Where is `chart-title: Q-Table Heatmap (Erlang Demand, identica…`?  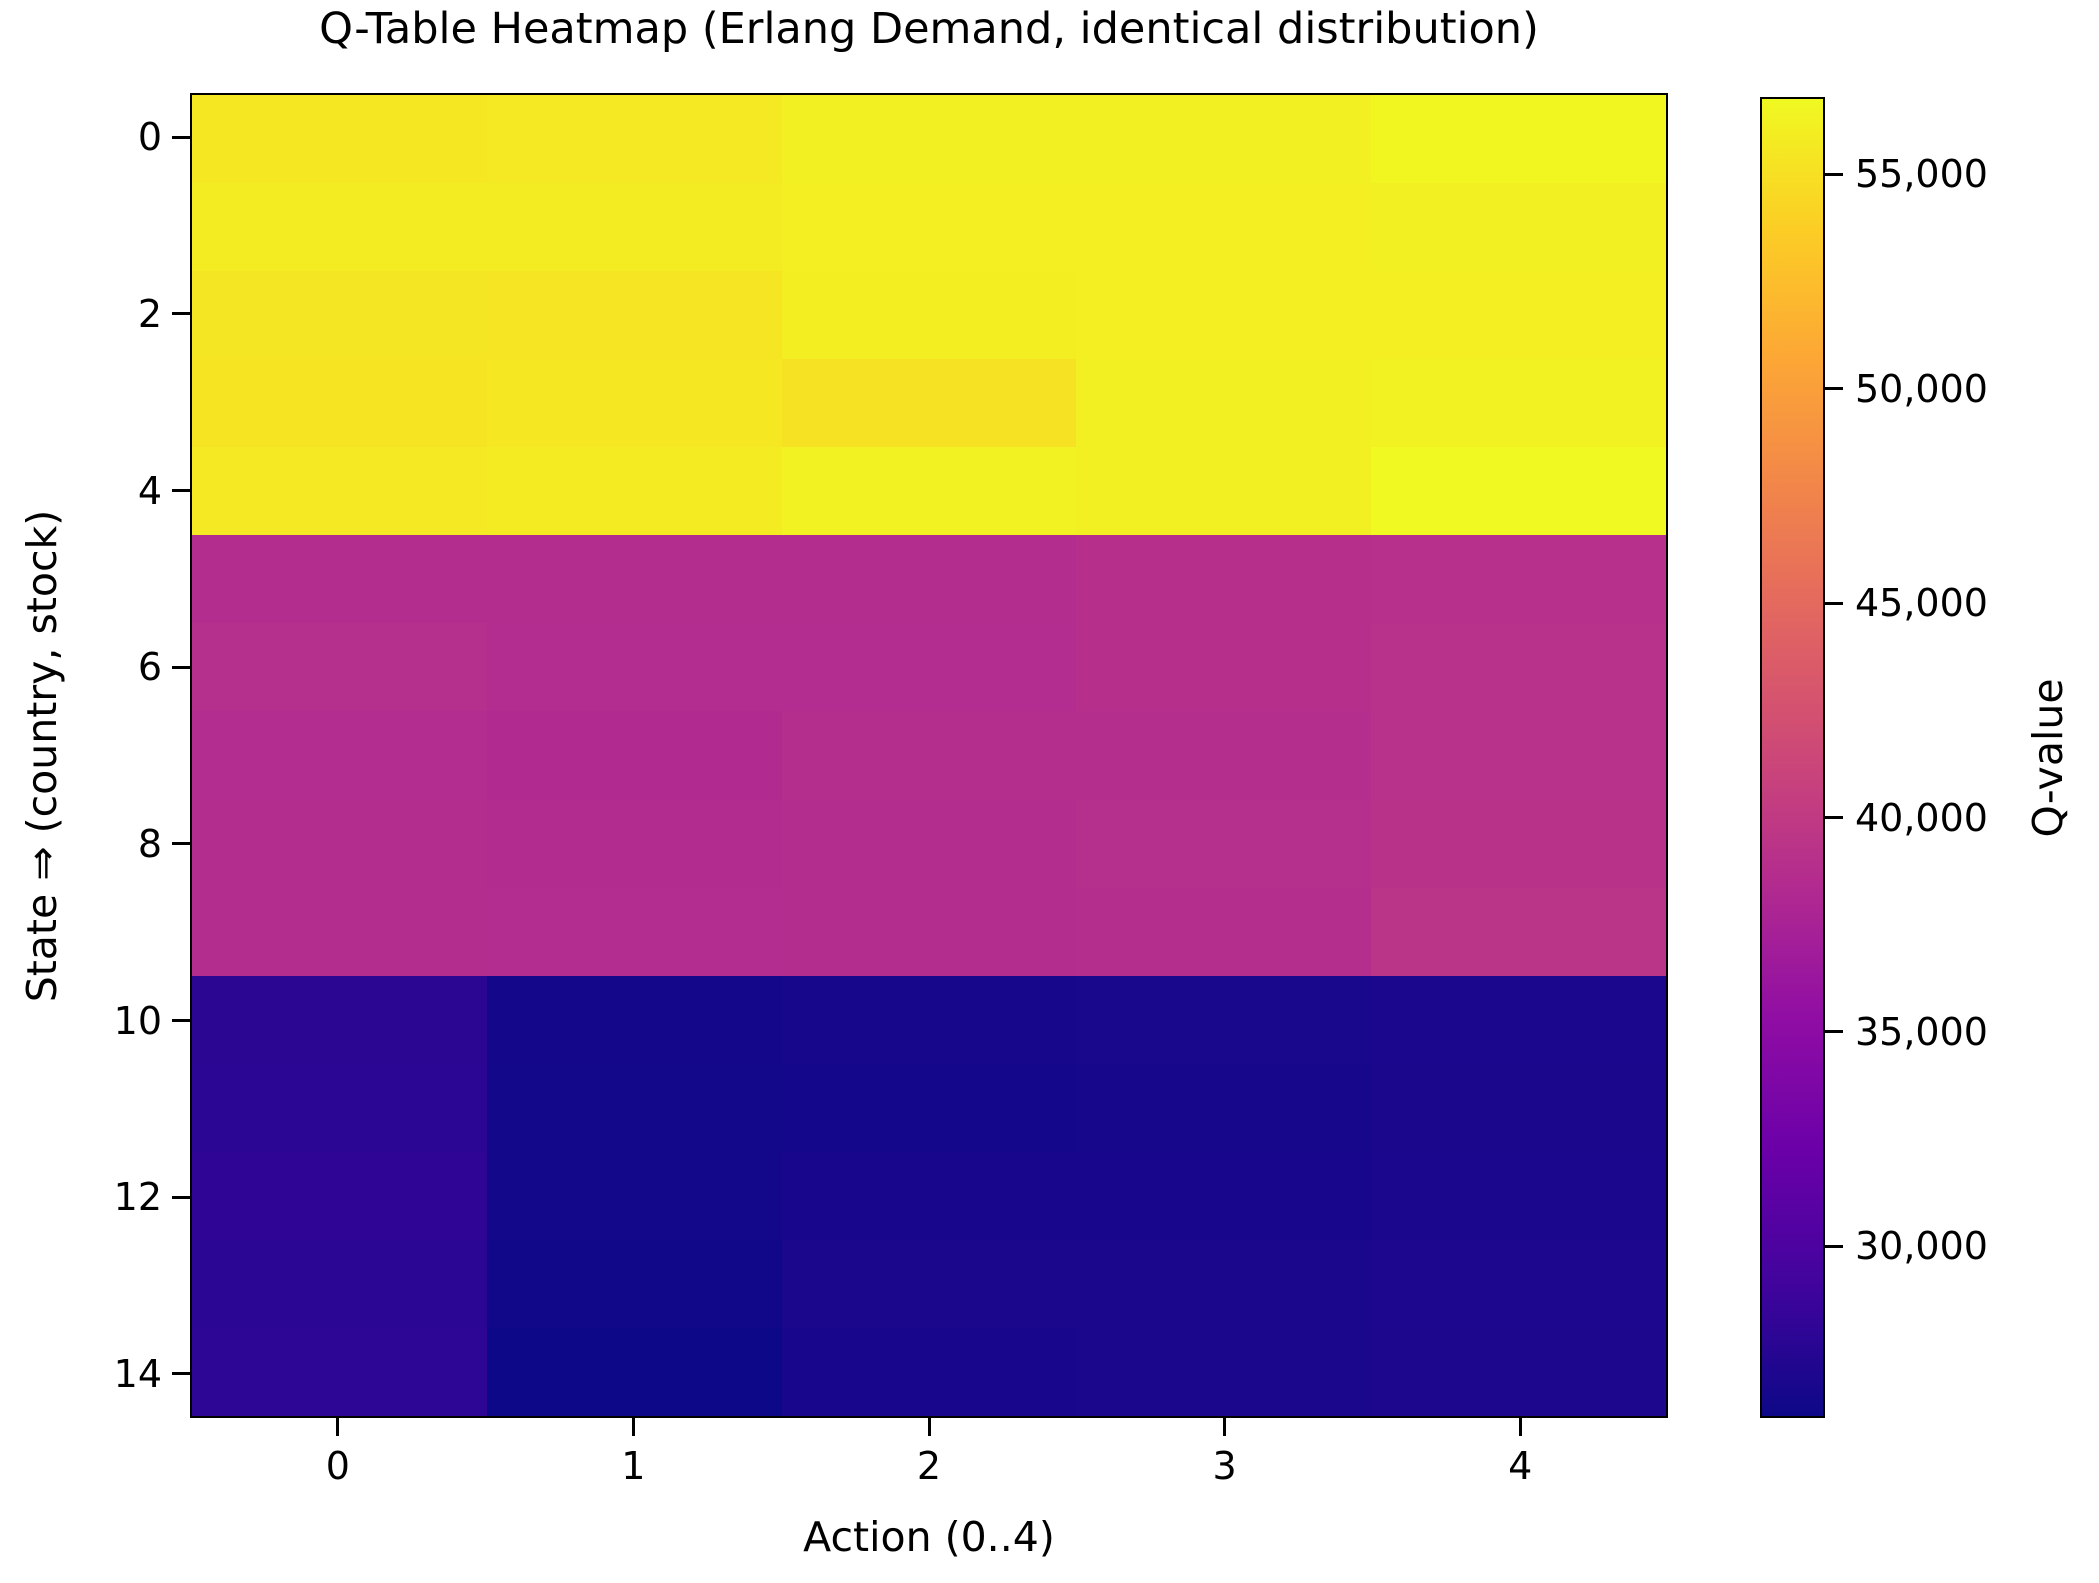
chart-title: Q-Table Heatmap (Erlang Demand, identica… is located at coordinates (929, 29).